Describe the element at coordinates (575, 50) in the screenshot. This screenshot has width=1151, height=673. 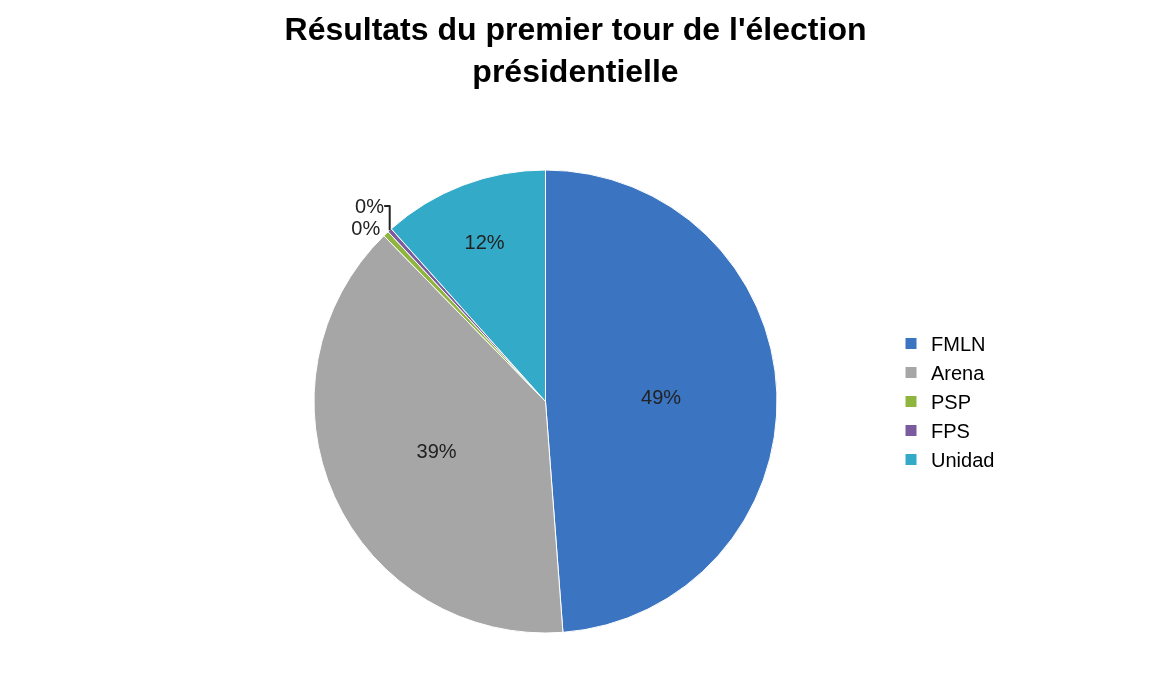
I see `chart-title: Résultats du premier tour de l'élection présidentielle` at that location.